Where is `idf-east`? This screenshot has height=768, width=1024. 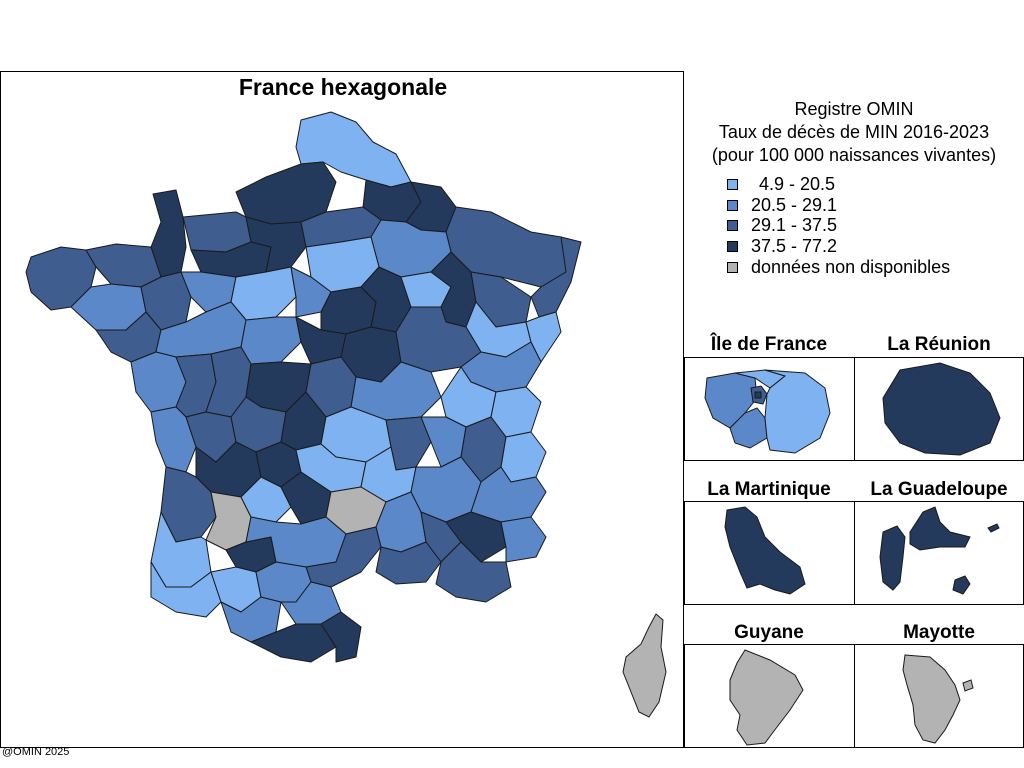
idf-east is located at coordinates (797, 411).